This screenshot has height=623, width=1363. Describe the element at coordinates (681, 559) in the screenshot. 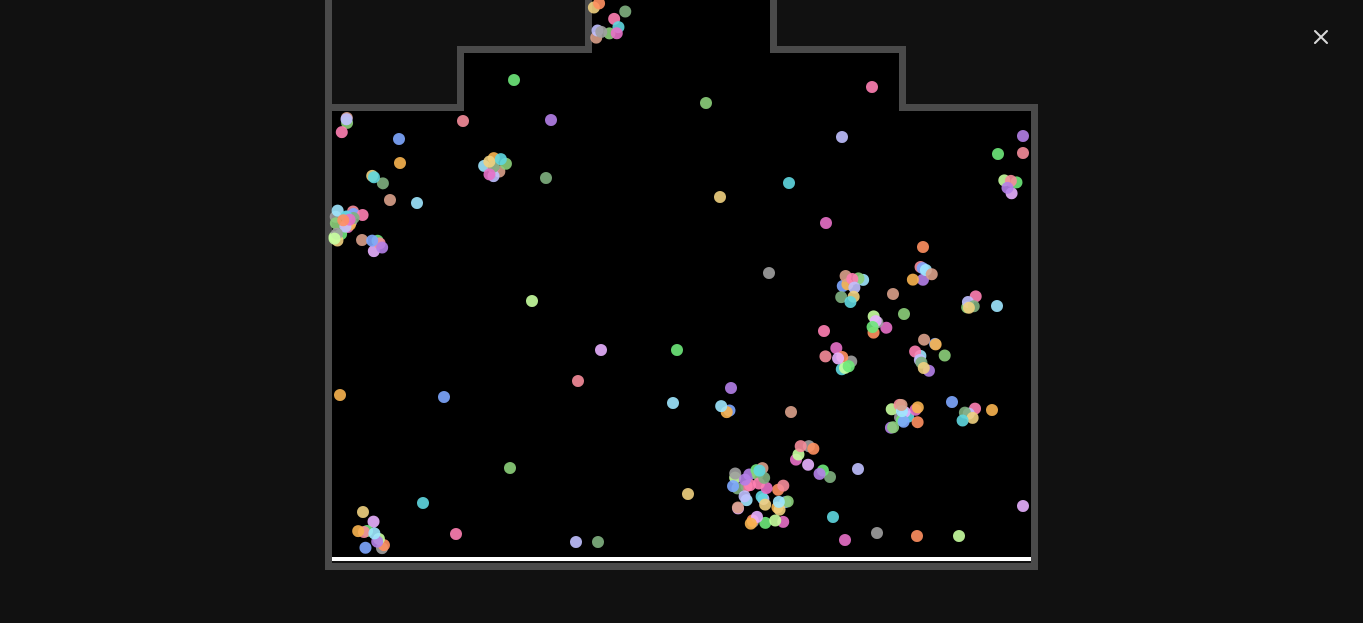

I see `chamber-floor` at that location.